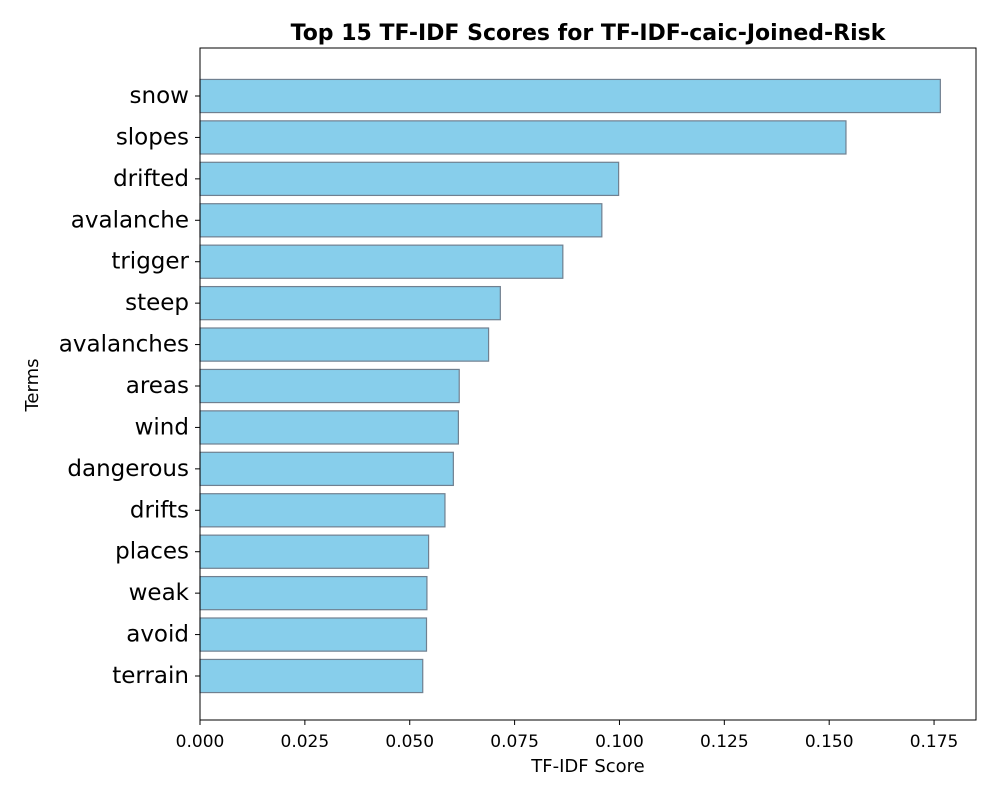  I want to click on bar-dangerous, so click(326, 469).